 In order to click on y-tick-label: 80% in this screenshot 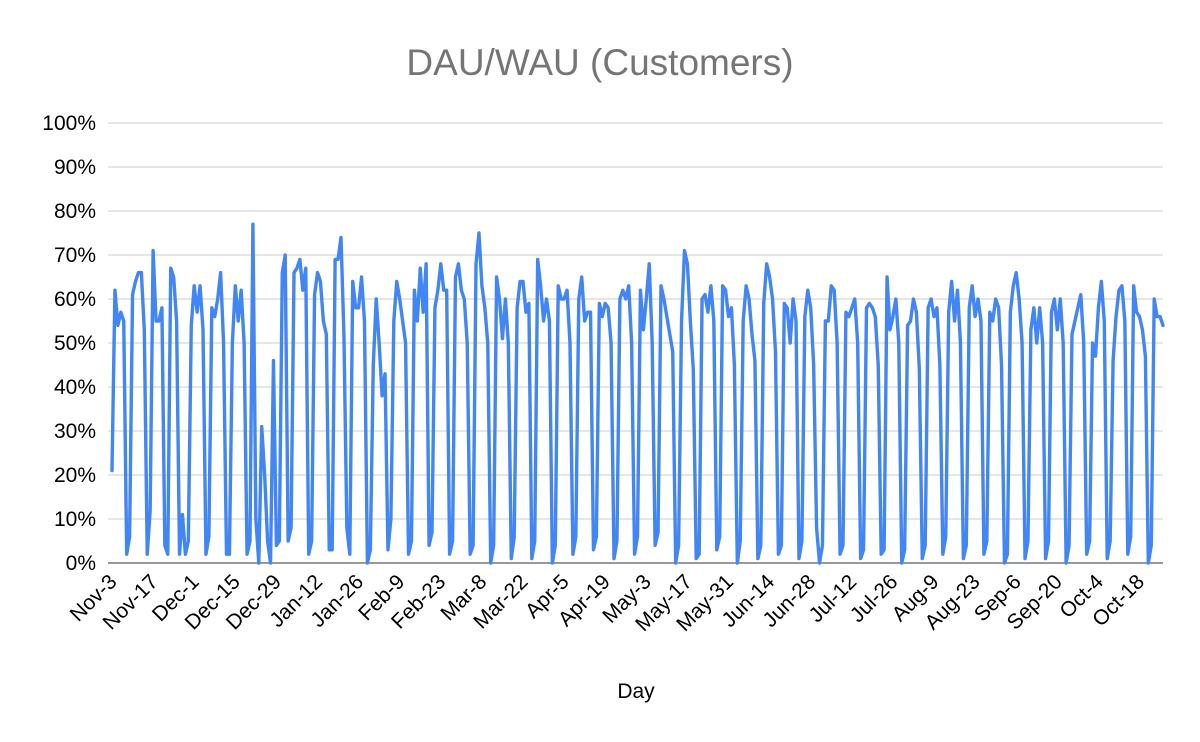, I will do `click(75, 211)`.